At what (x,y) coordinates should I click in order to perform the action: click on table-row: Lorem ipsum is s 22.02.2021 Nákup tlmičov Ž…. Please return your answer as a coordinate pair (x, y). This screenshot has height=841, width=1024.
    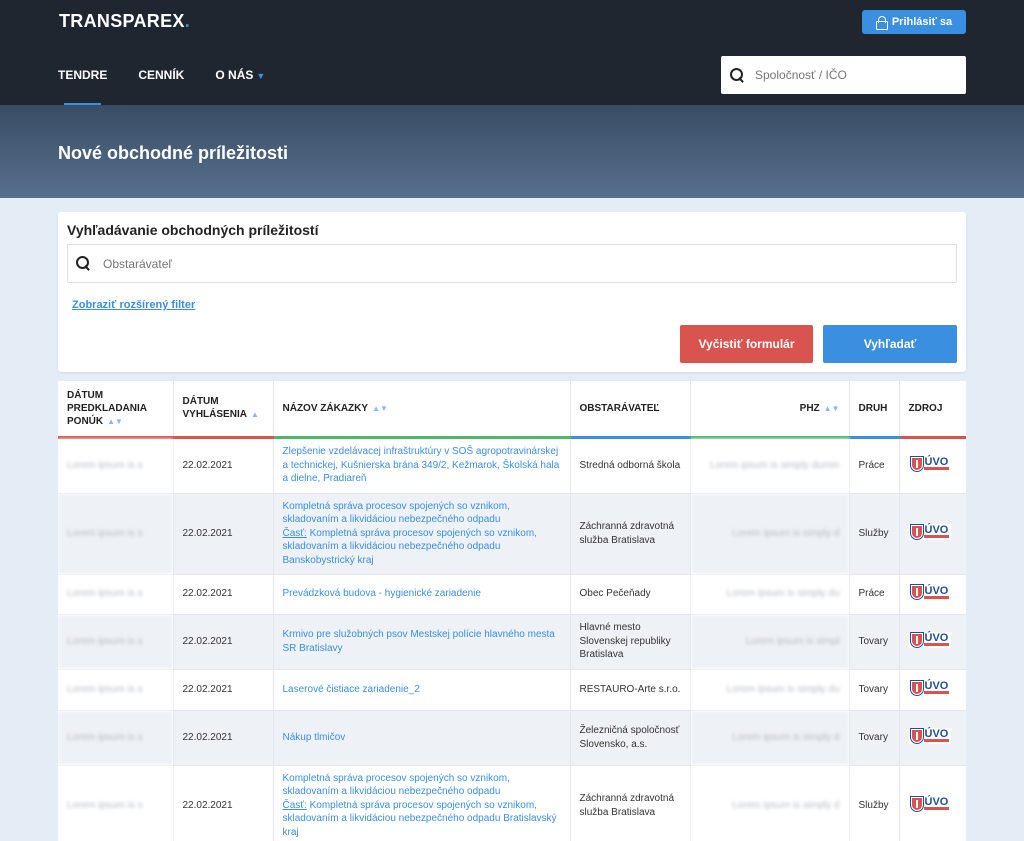
    Looking at the image, I should click on (512, 738).